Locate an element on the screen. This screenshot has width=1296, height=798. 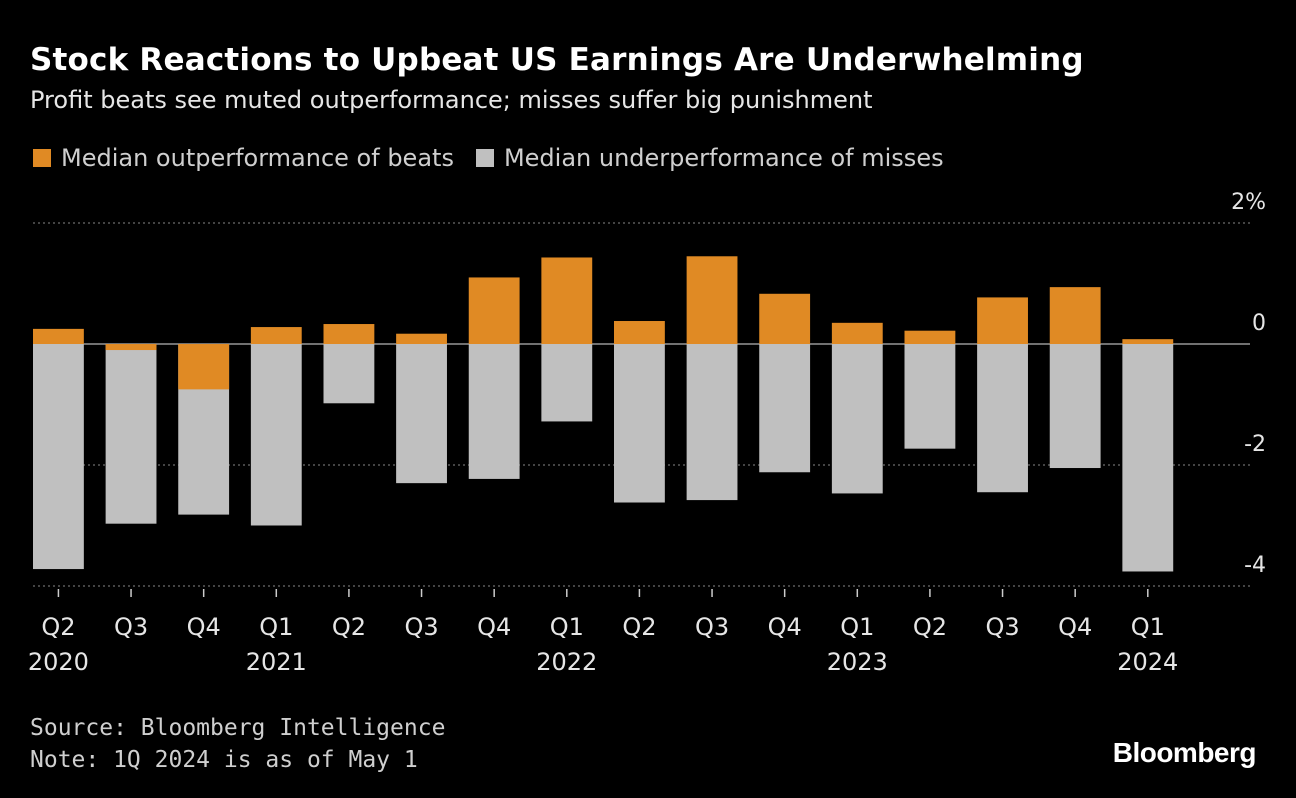
y-tick-label: 0 is located at coordinates (1259, 323).